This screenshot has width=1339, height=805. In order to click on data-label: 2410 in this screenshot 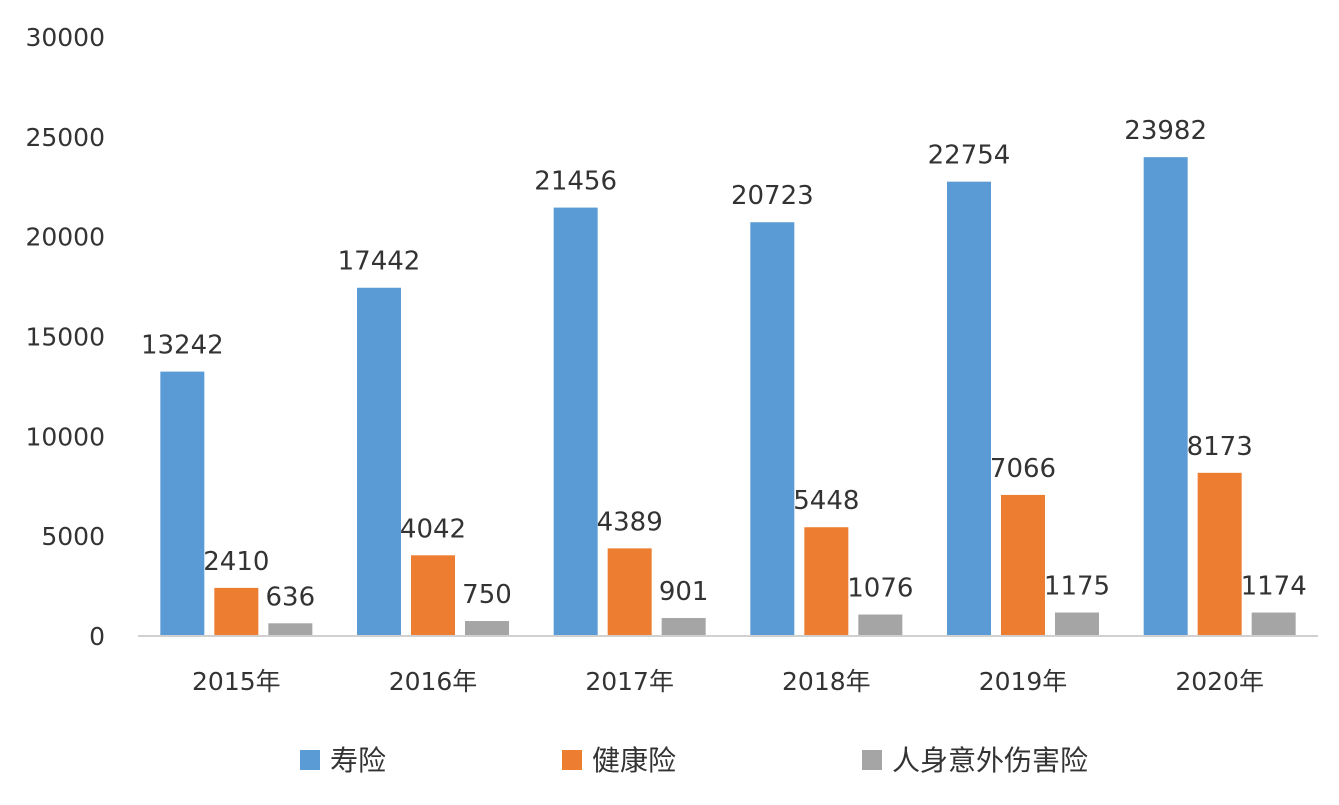, I will do `click(236, 562)`.